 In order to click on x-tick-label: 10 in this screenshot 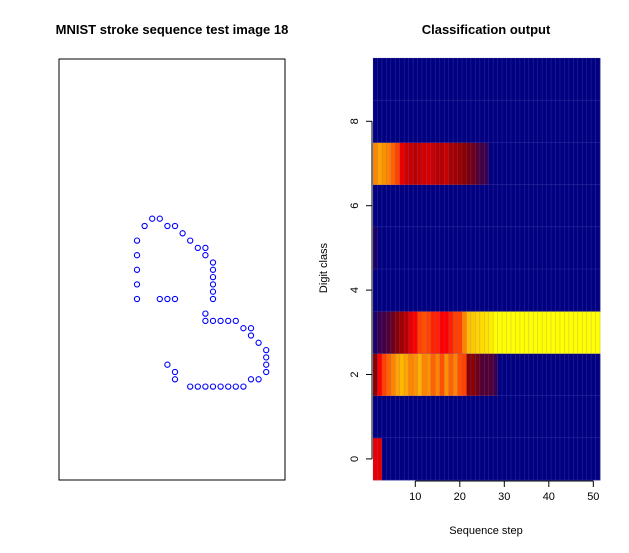, I will do `click(415, 497)`.